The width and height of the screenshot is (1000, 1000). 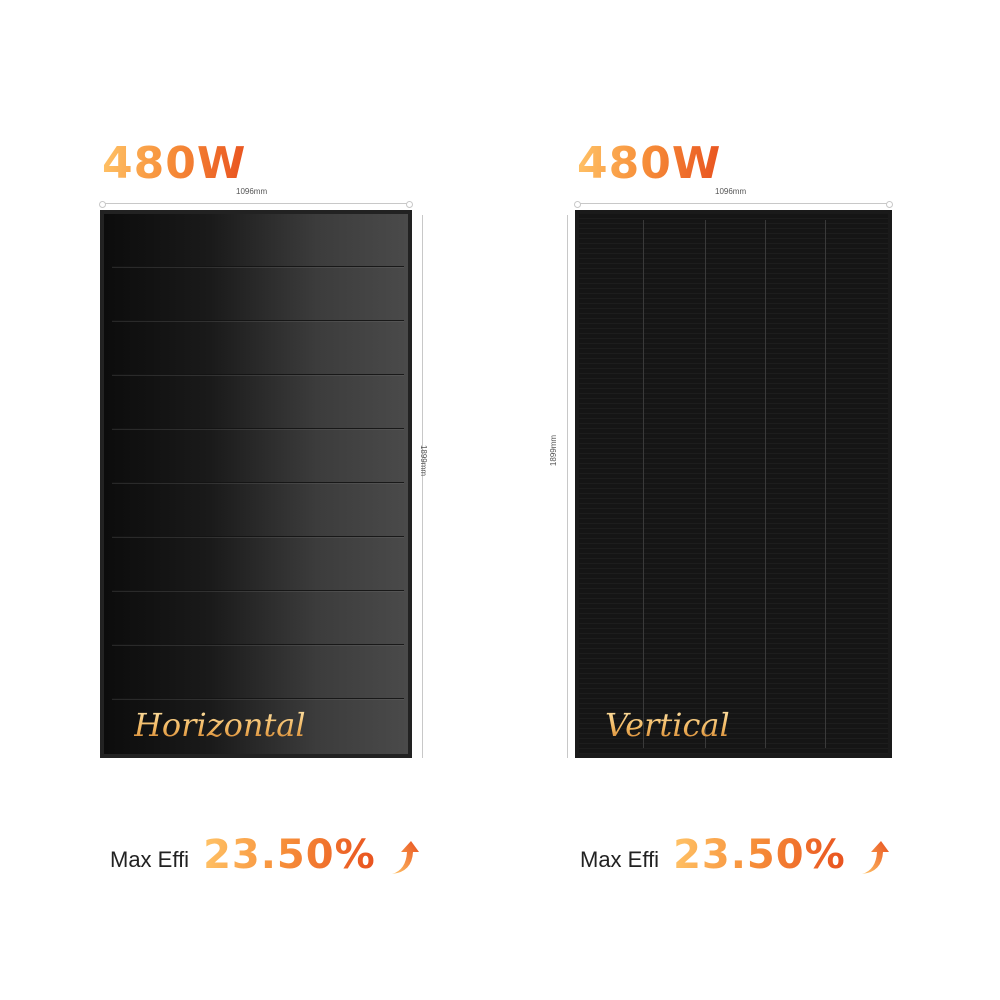 I want to click on horizontal-label: Horizontal, so click(x=220, y=725).